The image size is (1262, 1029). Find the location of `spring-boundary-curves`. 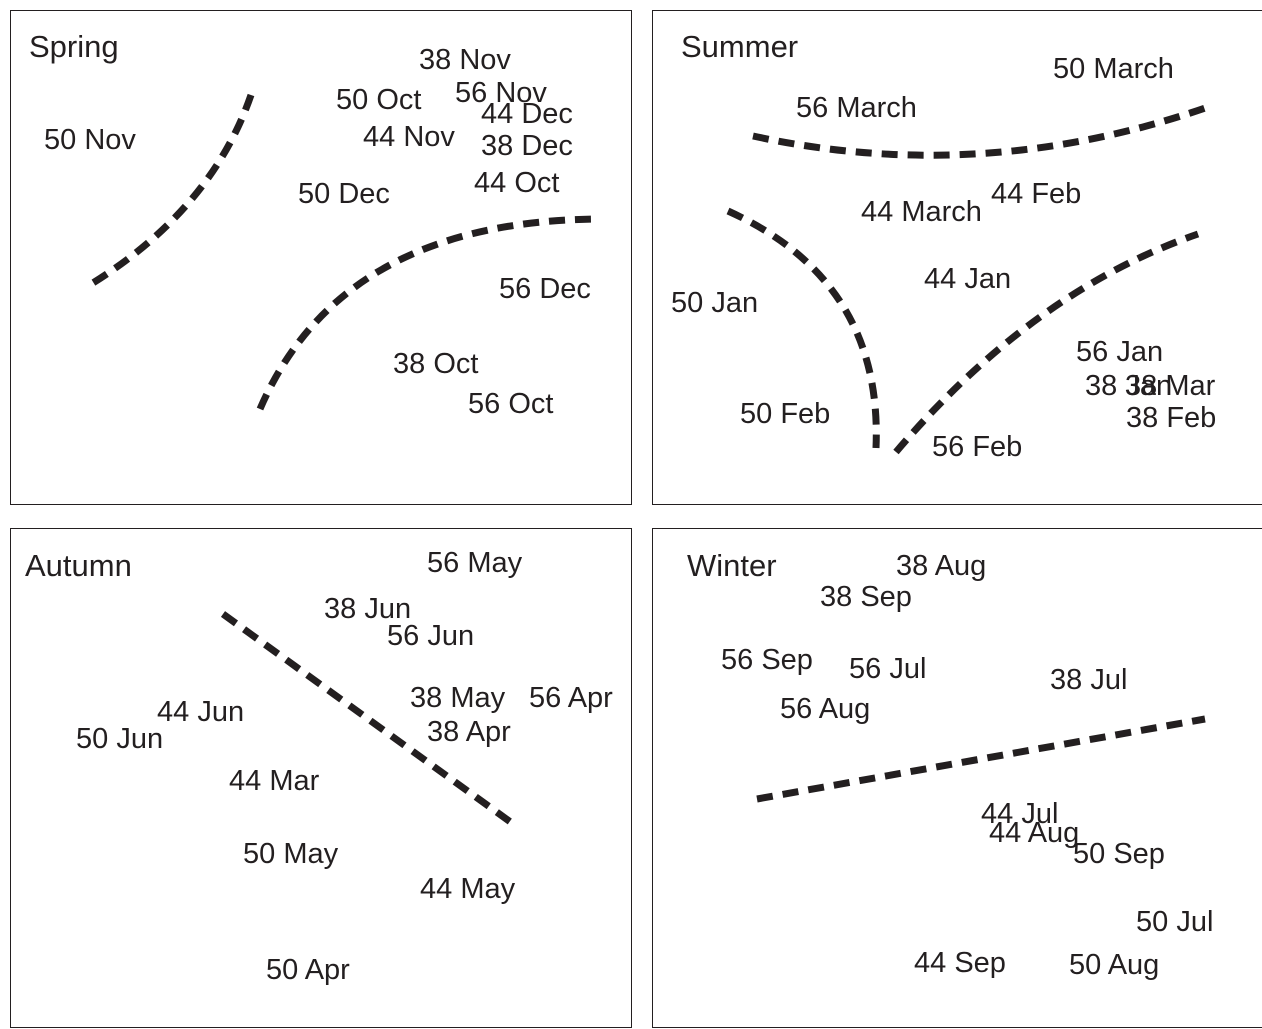

spring-boundary-curves is located at coordinates (343, 252).